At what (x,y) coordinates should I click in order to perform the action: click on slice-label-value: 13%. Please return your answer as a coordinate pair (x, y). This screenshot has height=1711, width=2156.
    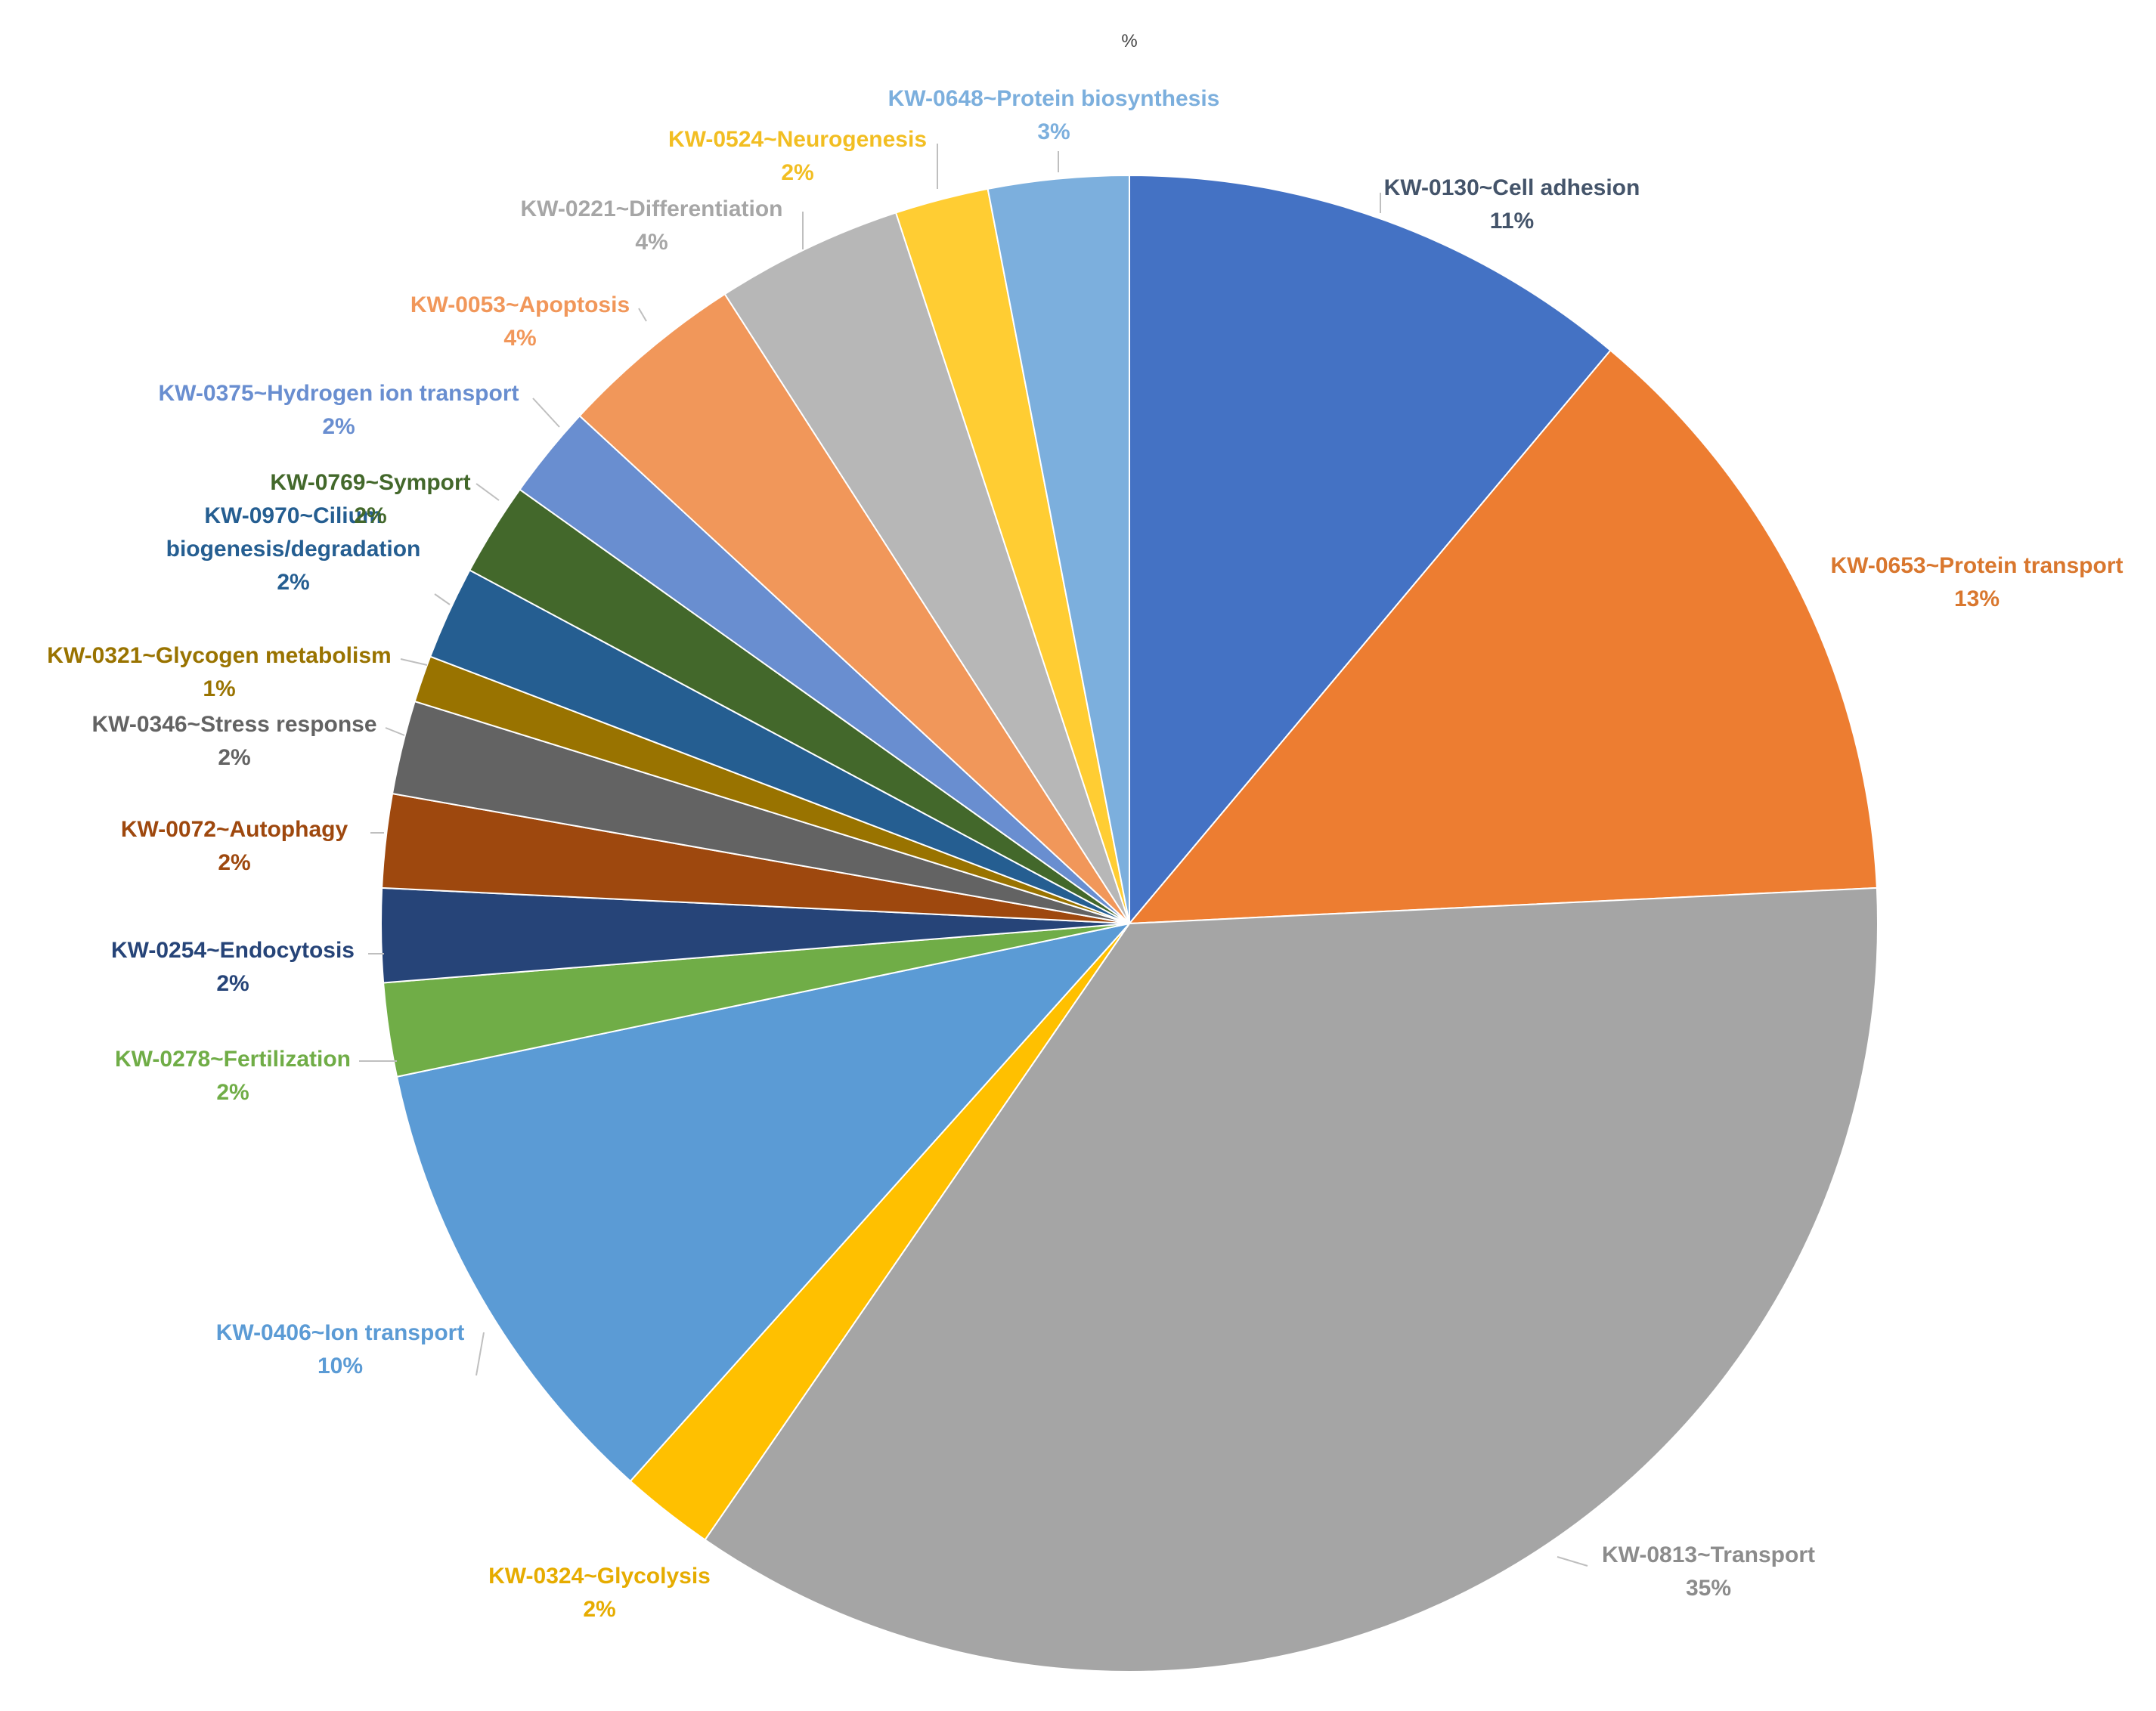
    Looking at the image, I should click on (1977, 598).